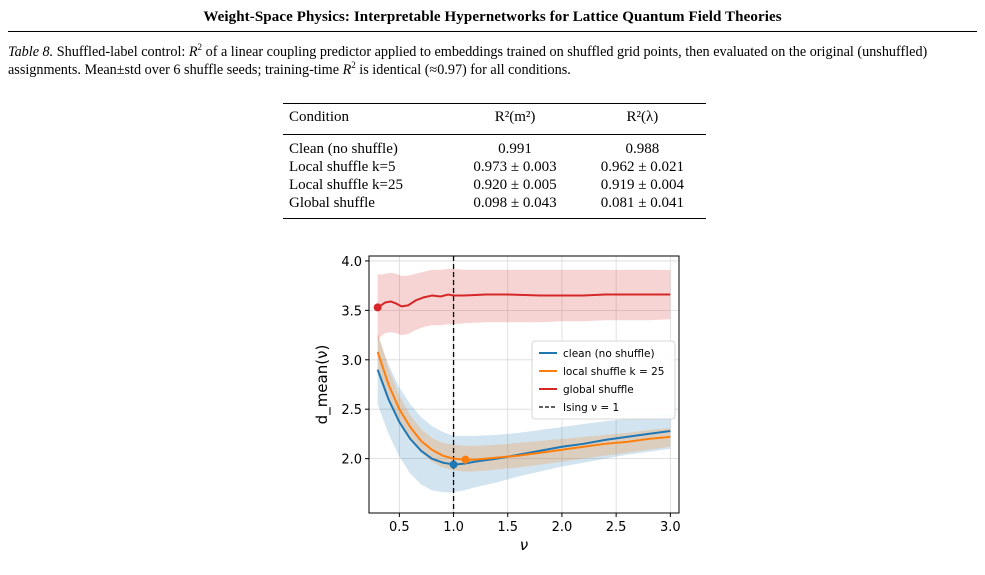  What do you see at coordinates (613, 372) in the screenshot?
I see `legend-label: local shuffle k = 25` at bounding box center [613, 372].